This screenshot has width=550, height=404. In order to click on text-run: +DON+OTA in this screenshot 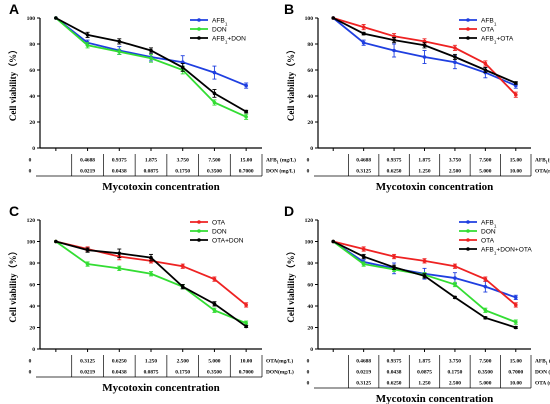, I will do `click(514, 249)`.